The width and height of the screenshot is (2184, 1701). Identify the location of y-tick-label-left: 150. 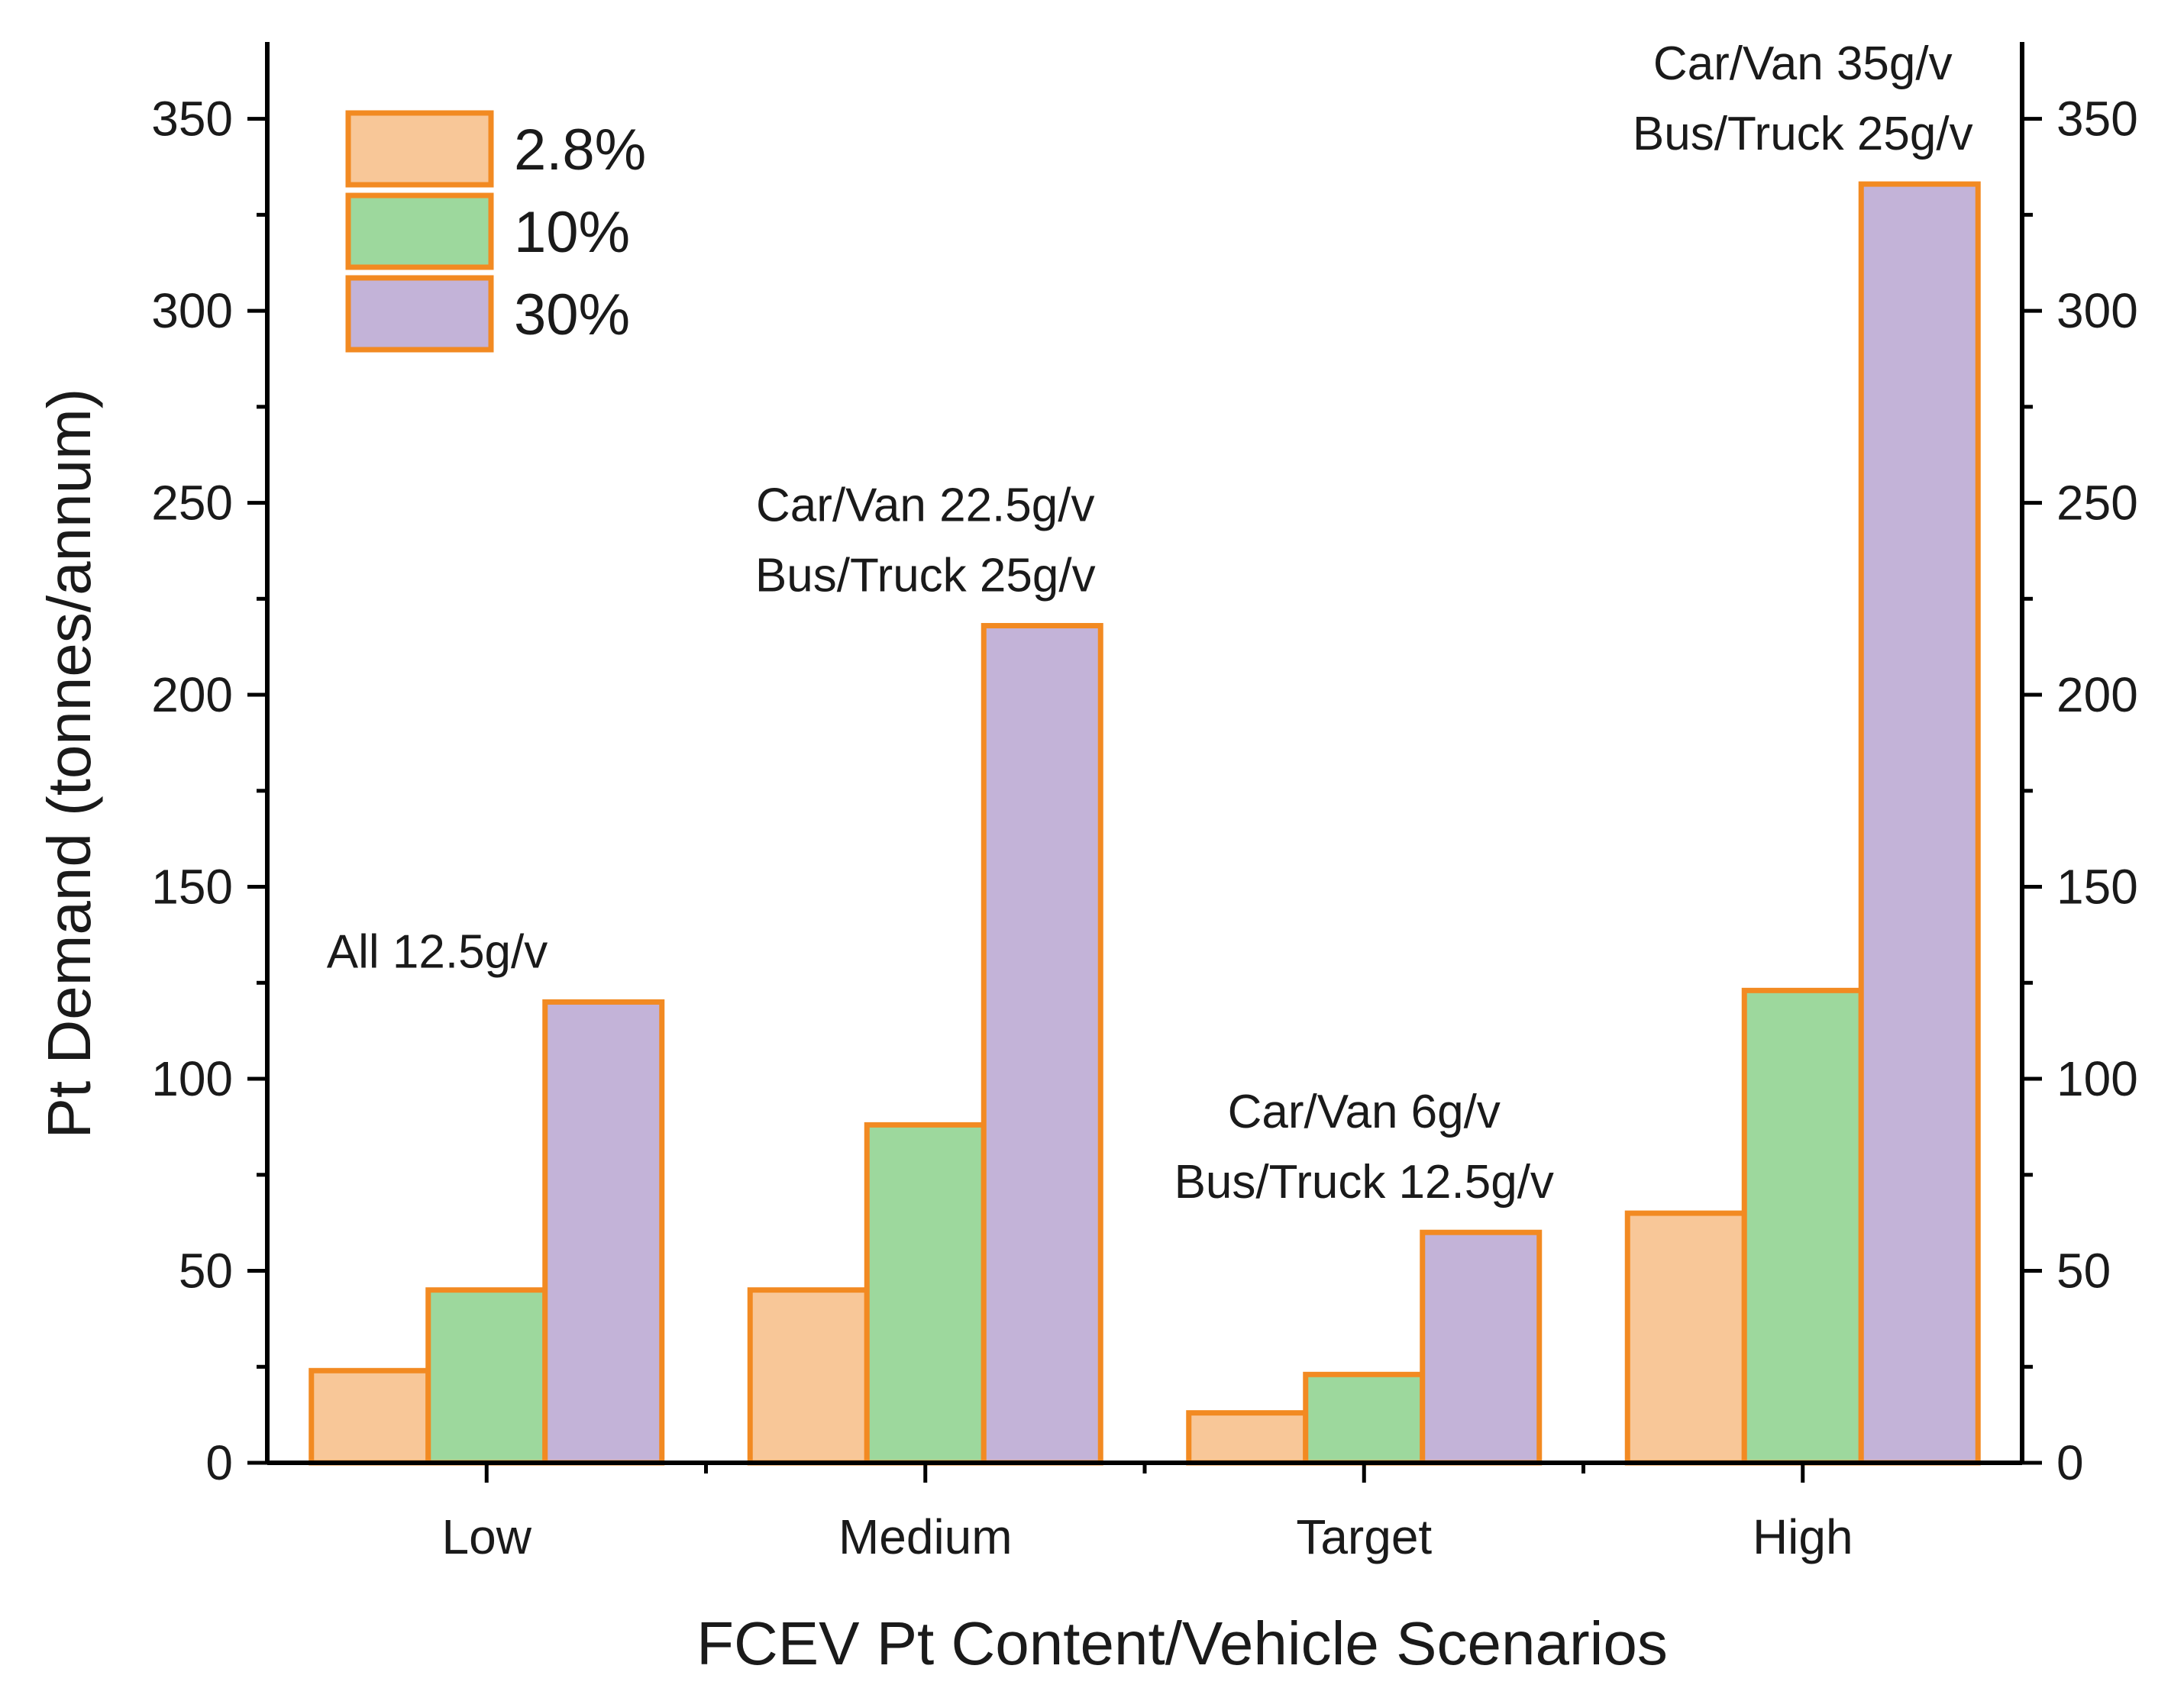
(192, 887).